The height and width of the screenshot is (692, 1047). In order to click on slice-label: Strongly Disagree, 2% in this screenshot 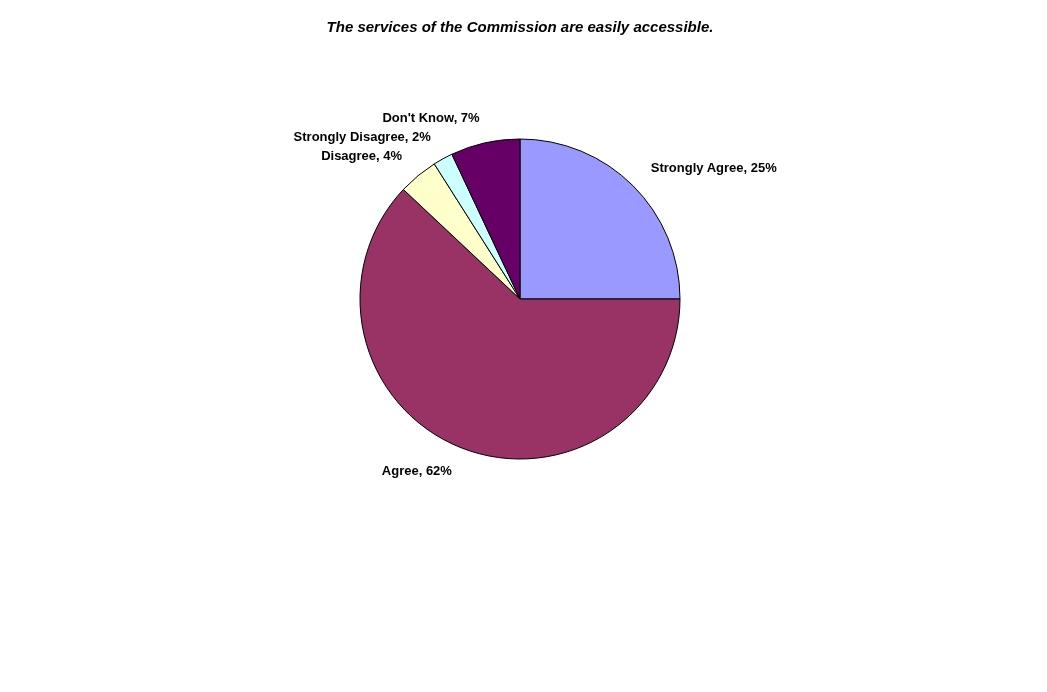, I will do `click(362, 136)`.